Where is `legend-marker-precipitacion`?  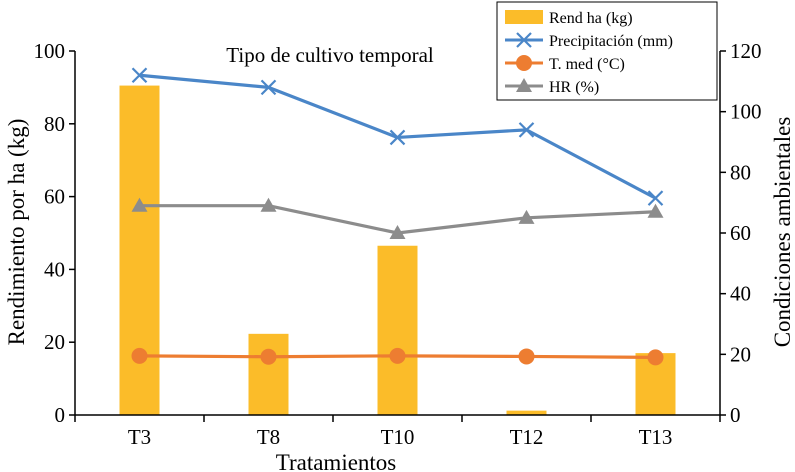 legend-marker-precipitacion is located at coordinates (524, 40).